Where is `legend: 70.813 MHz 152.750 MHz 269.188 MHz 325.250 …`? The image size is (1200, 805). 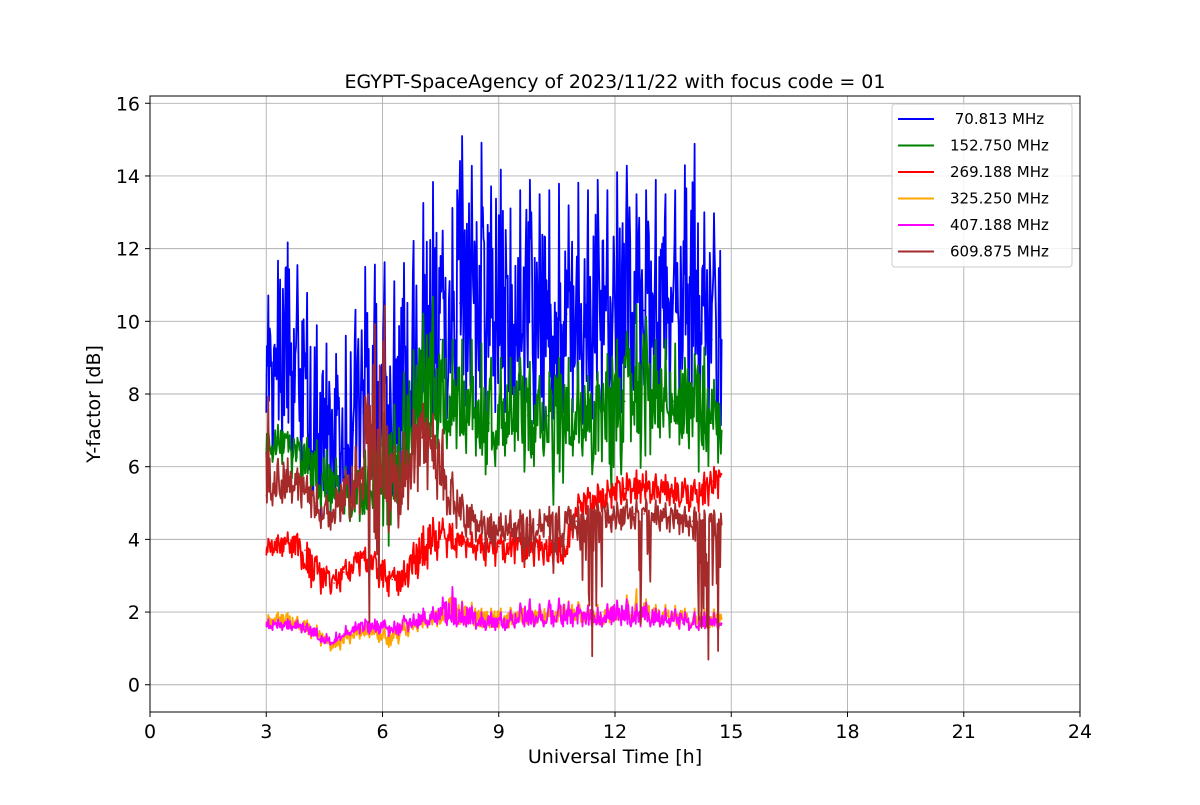 legend: 70.813 MHz 152.750 MHz 269.188 MHz 325.250 … is located at coordinates (982, 185).